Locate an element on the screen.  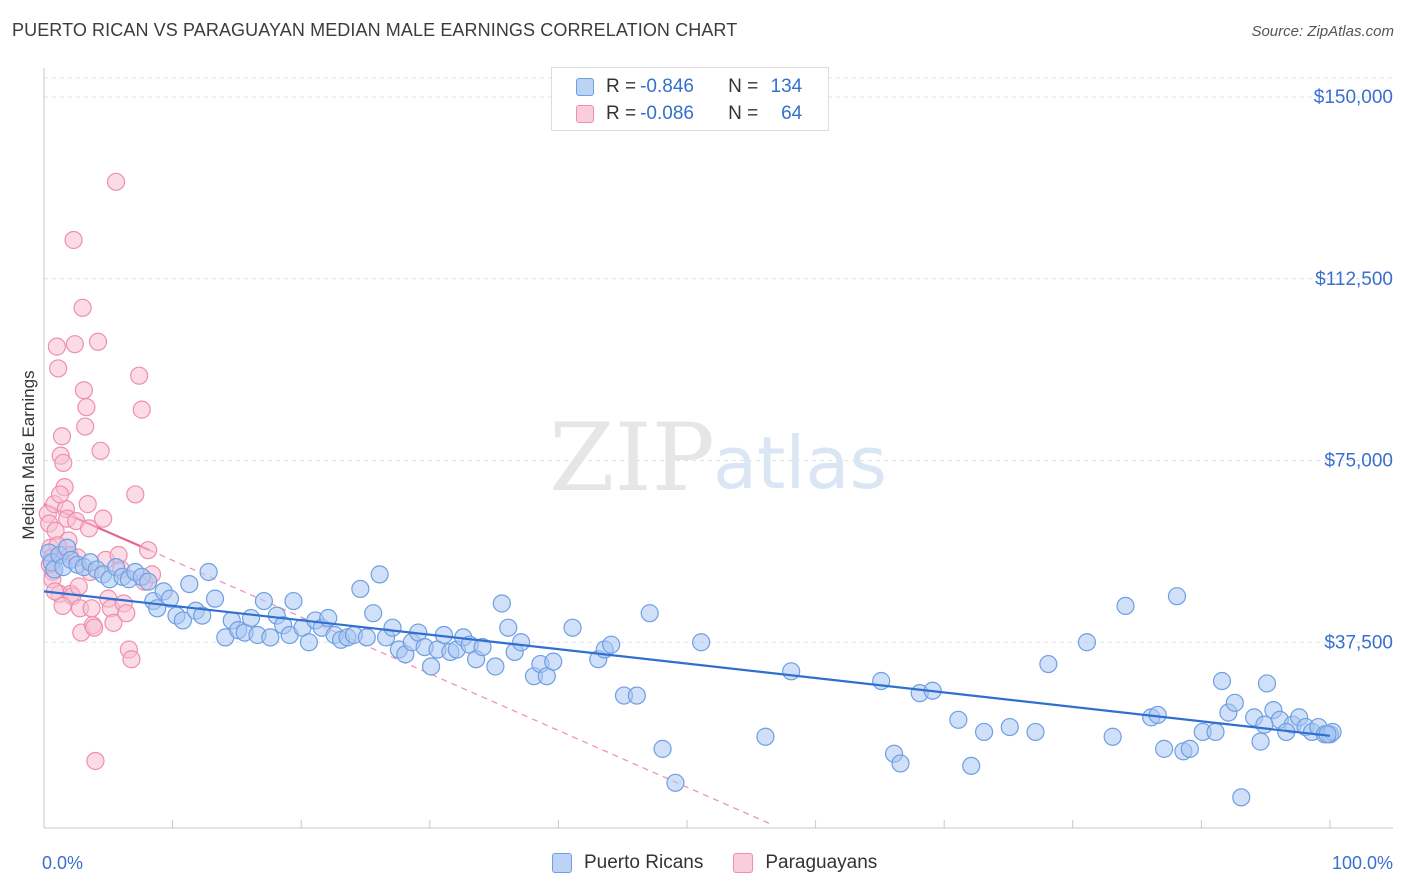
stats-row-puerto-ricans: R = -0.846 N = 134 is located at coordinates (689, 87).